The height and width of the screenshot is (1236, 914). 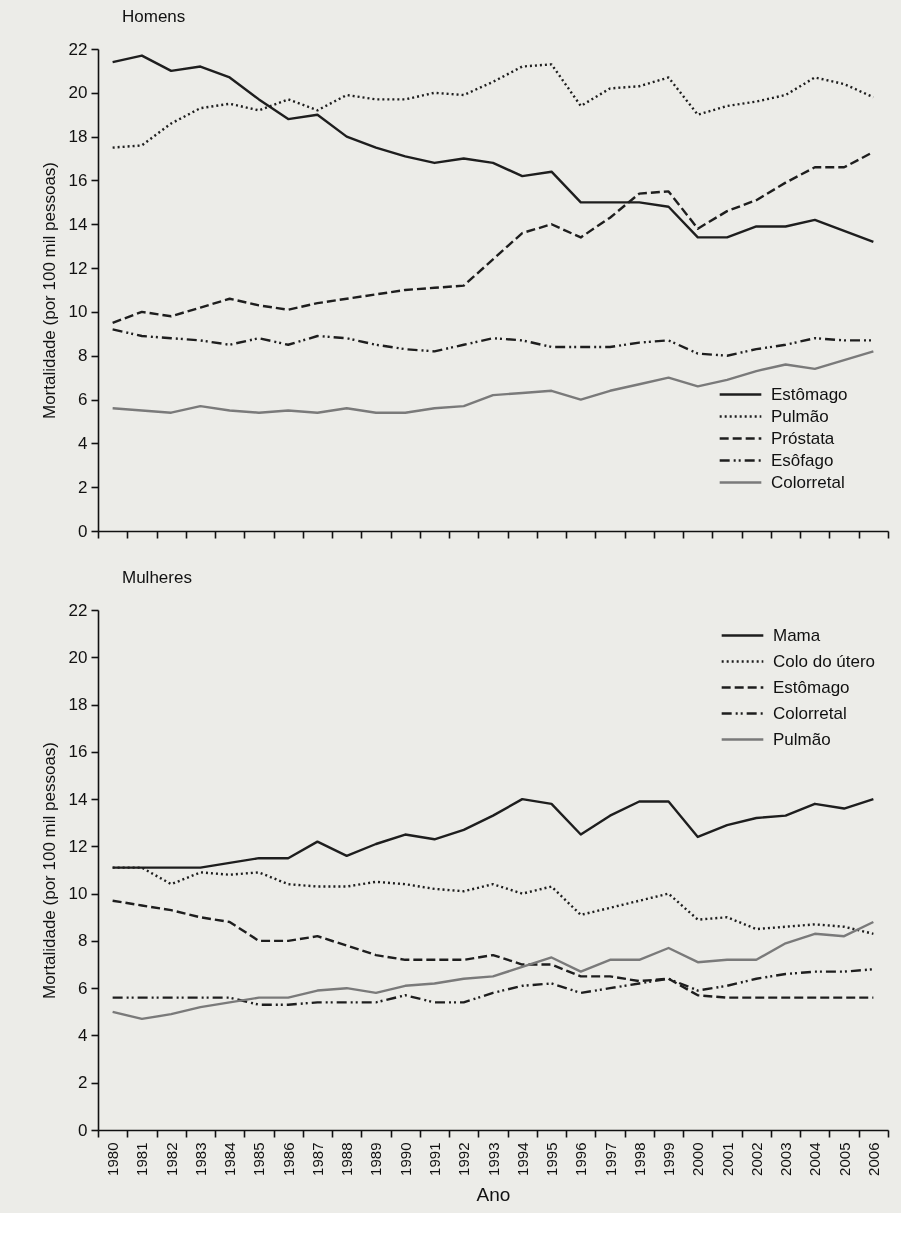 I want to click on x-tick-label: 1994, so click(x=522, y=1159).